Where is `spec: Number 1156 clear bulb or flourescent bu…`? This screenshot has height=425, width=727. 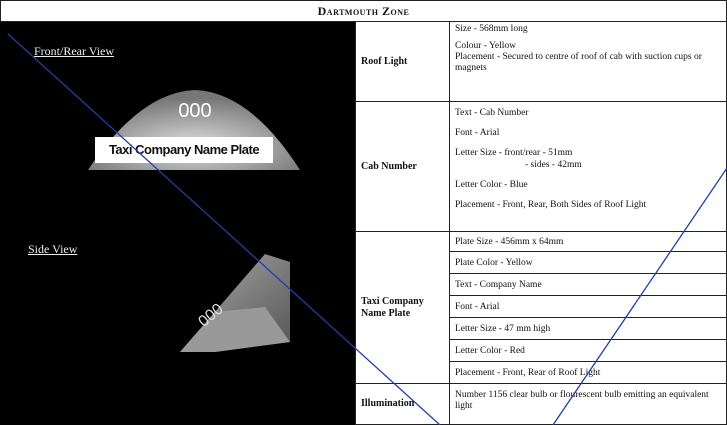
spec: Number 1156 clear bulb or flourescent bu… is located at coordinates (582, 400).